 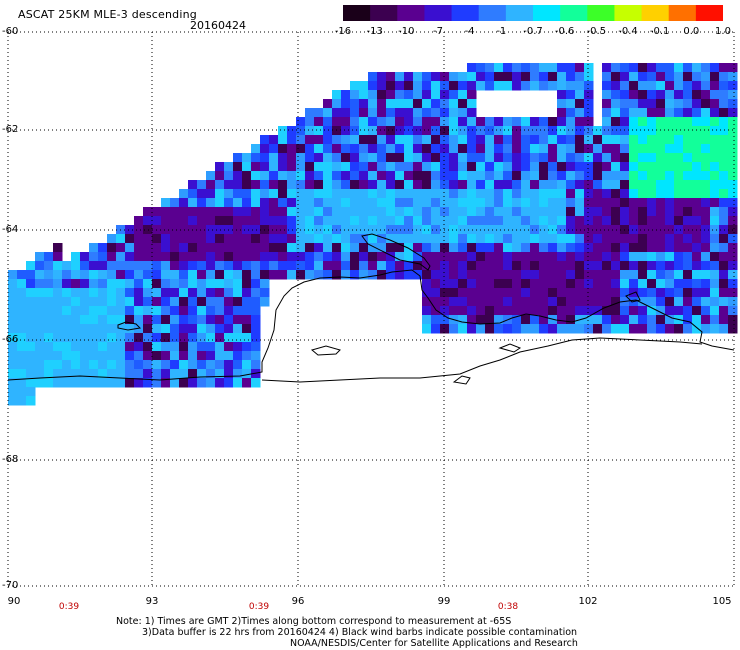 I want to click on colorbar-label: 1.0, so click(x=723, y=31).